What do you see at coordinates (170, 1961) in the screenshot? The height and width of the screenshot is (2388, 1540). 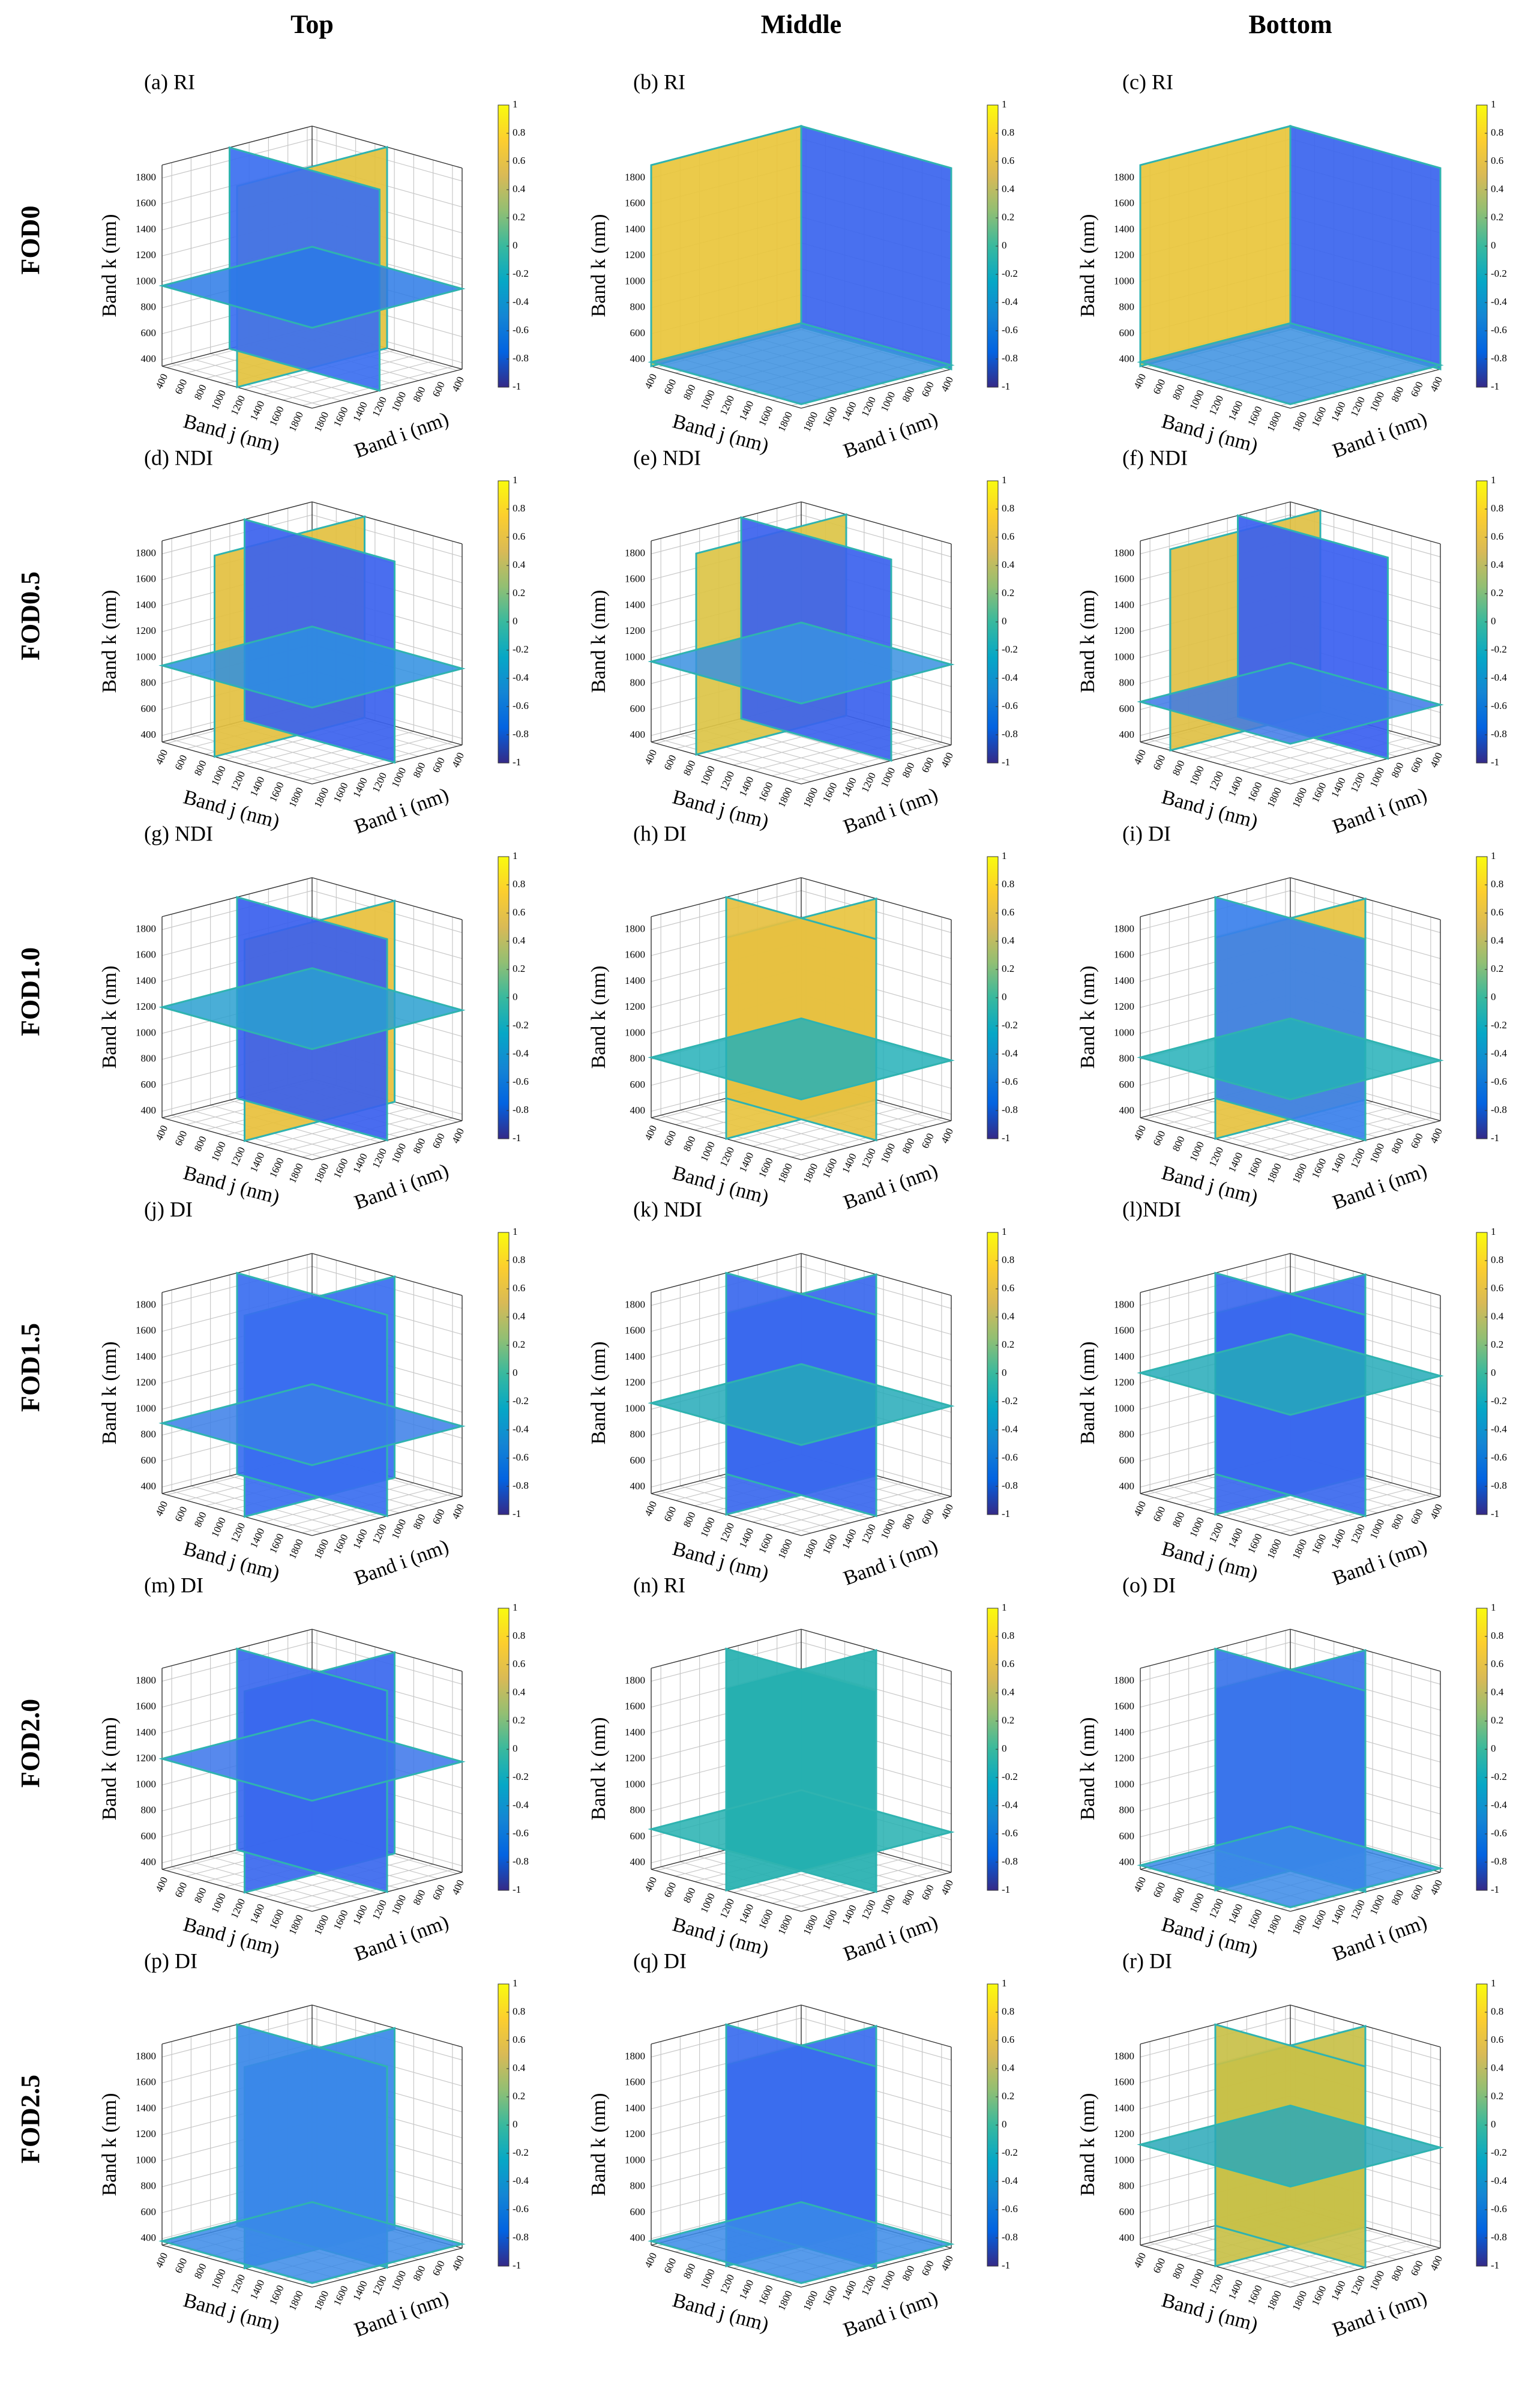 I see `panel-label: (p) DI` at bounding box center [170, 1961].